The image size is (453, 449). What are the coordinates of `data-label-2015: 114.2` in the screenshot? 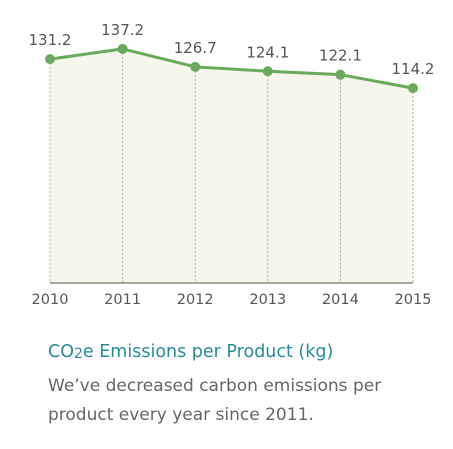 It's located at (413, 69).